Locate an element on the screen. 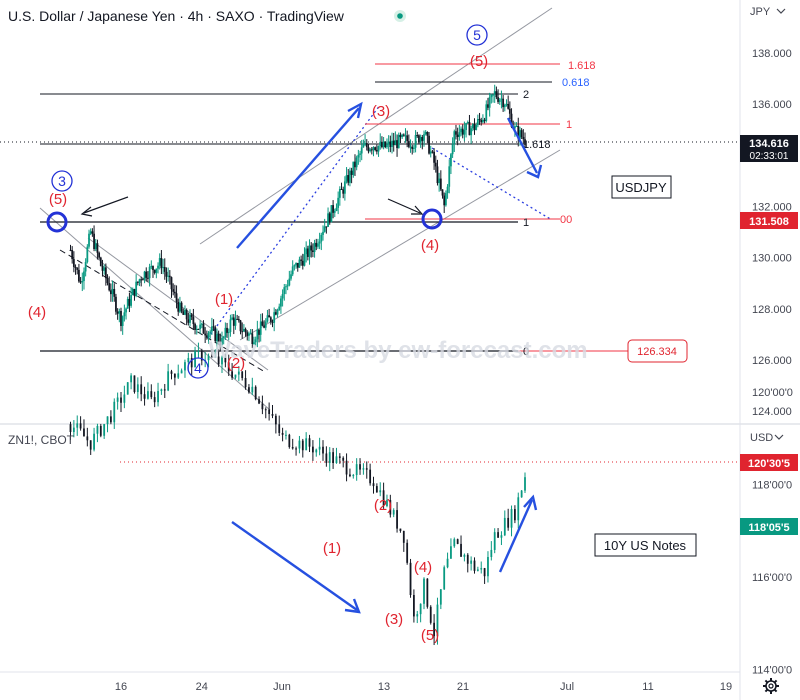  bottom-currency: USD is located at coordinates (761, 438).